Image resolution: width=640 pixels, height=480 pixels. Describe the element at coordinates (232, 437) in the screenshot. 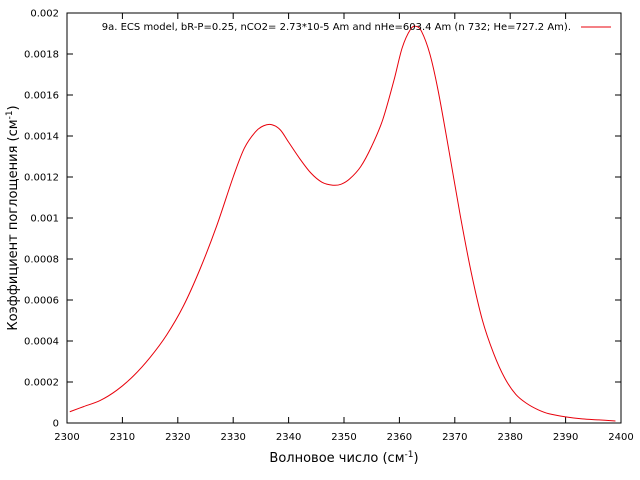

I see `x-tick-label: 2330` at that location.